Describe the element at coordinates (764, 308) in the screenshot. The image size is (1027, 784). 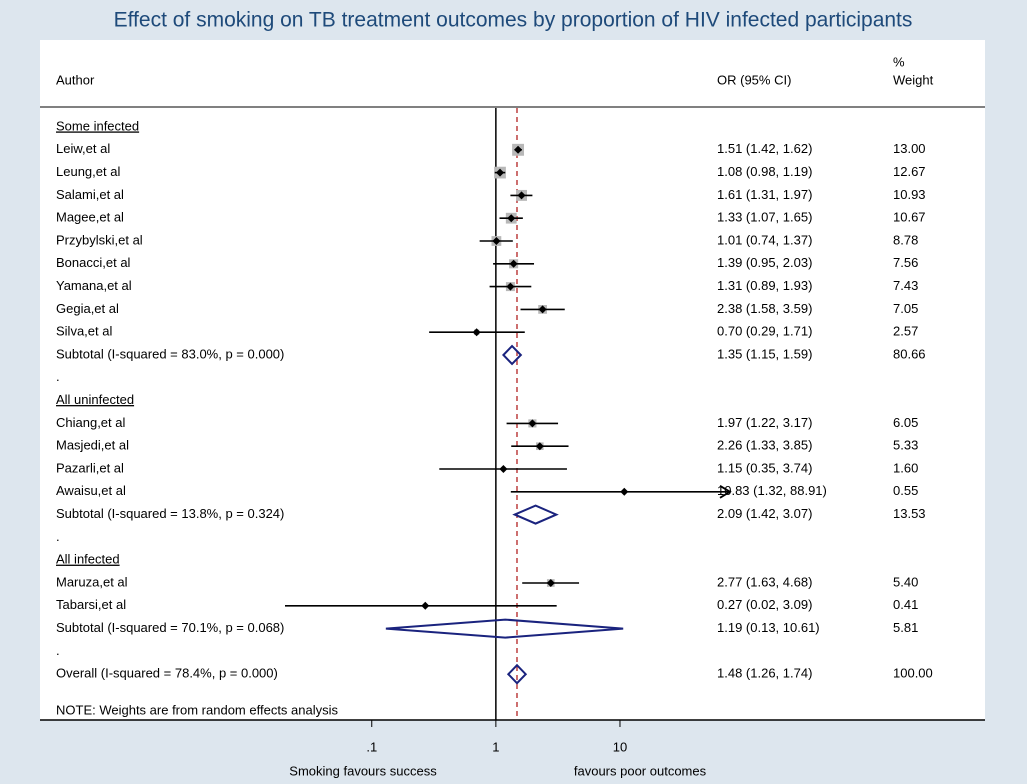
I see `ci-label: 2.38 (1.58, 3.59)` at that location.